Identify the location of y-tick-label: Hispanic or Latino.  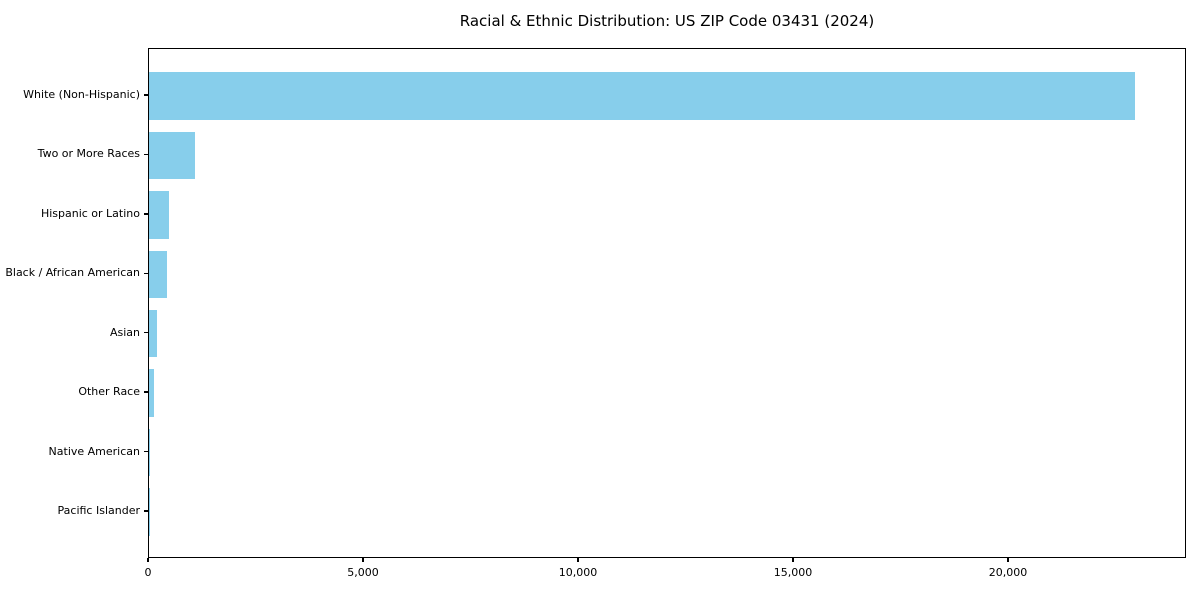
(90, 213).